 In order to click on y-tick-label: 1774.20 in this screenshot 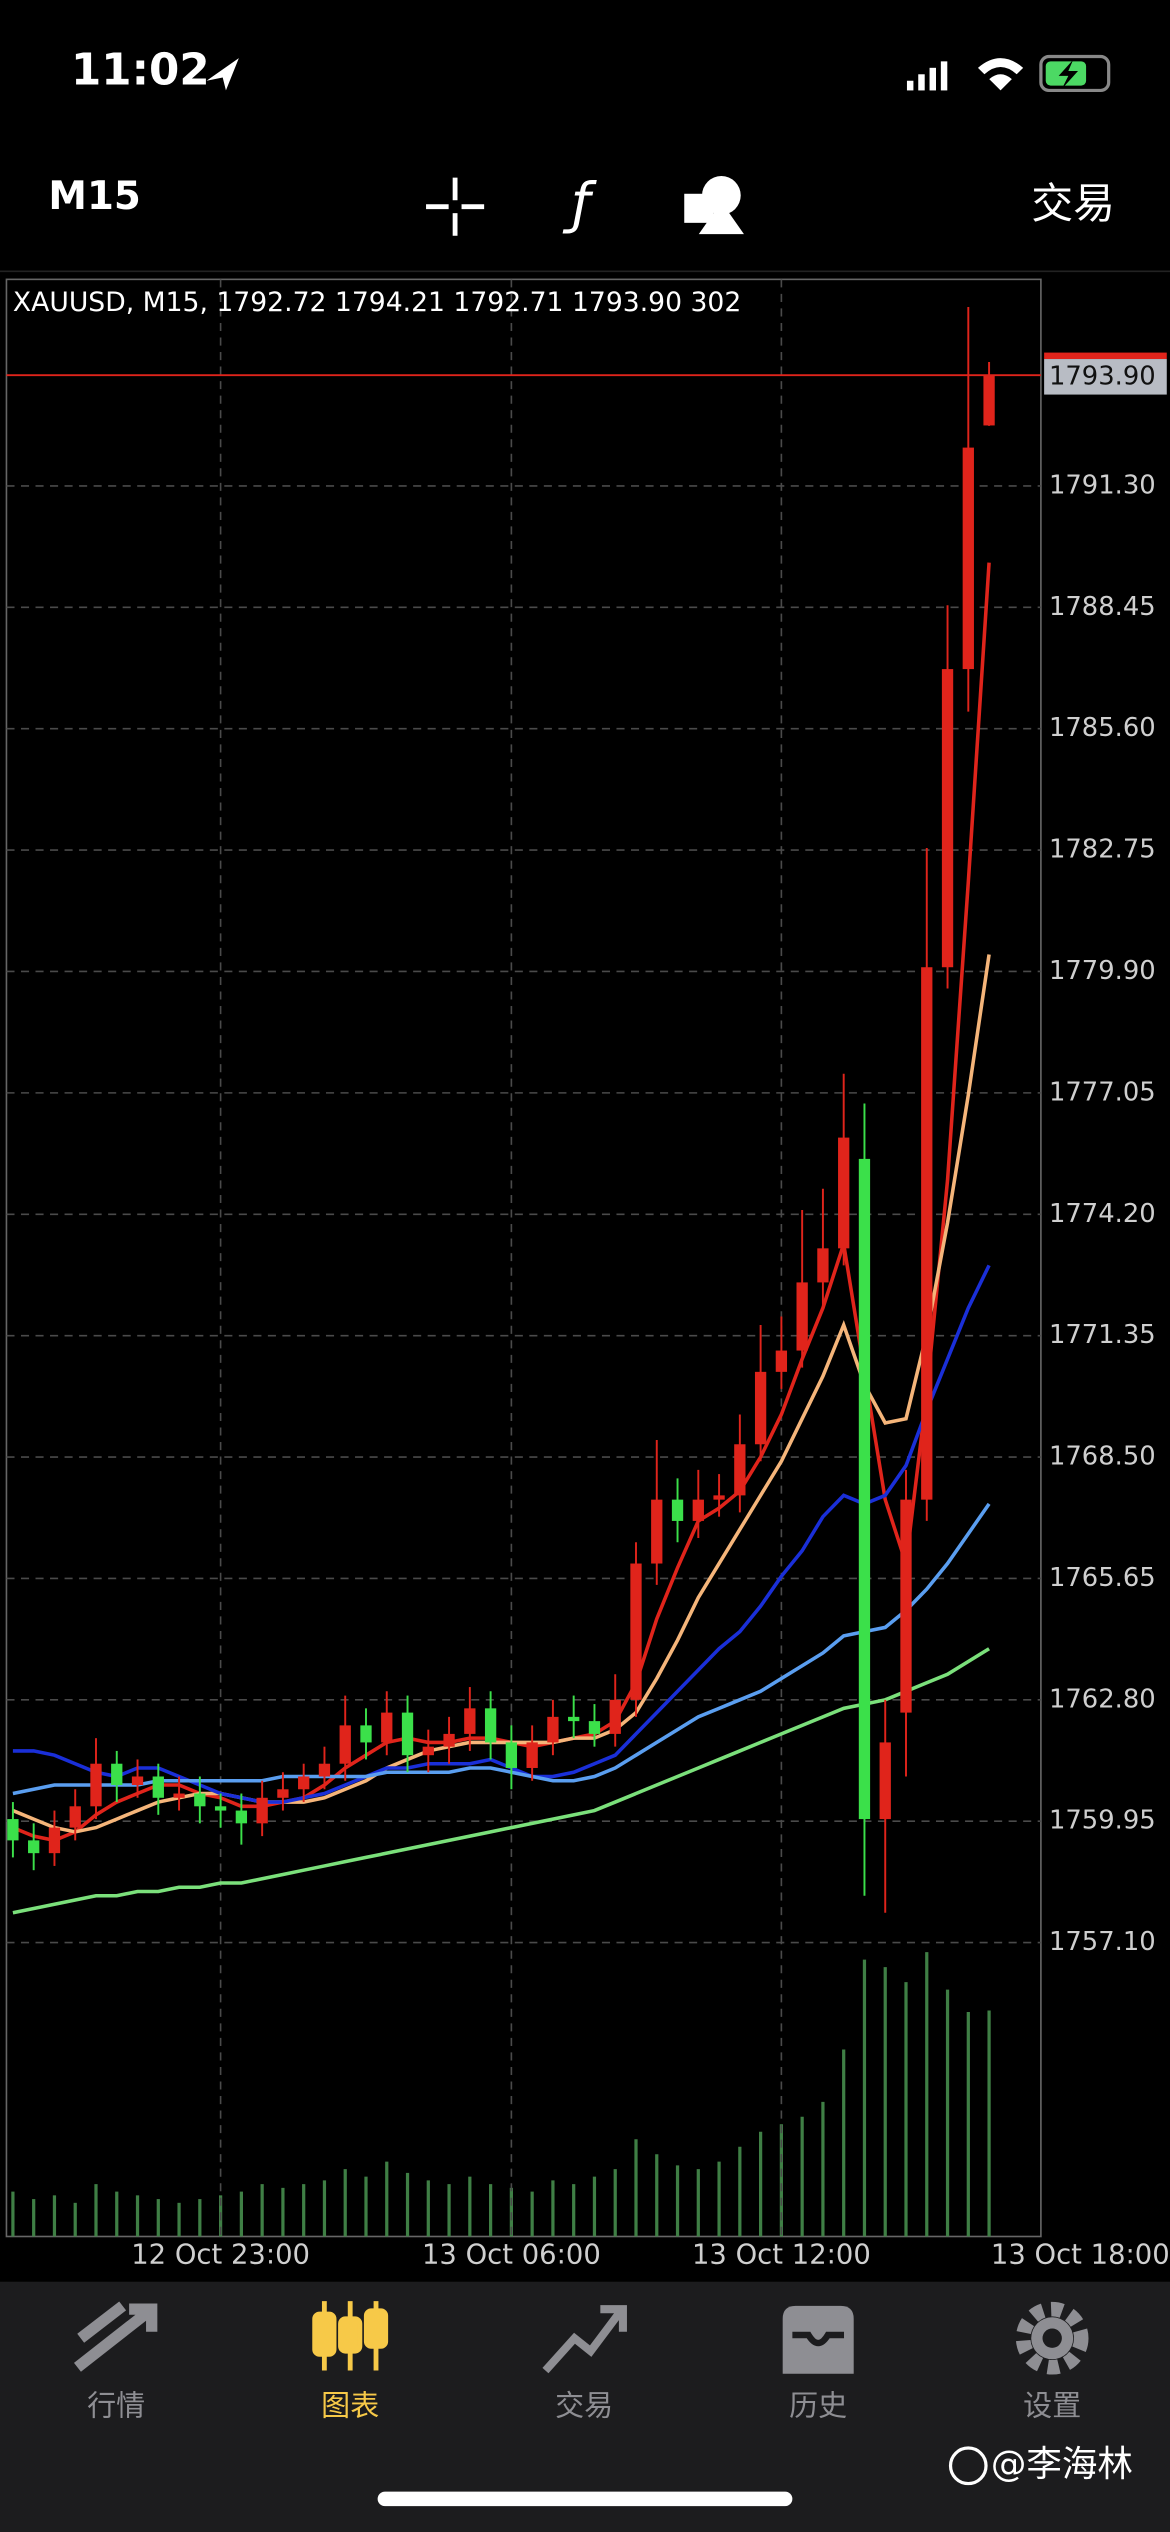, I will do `click(1102, 1214)`.